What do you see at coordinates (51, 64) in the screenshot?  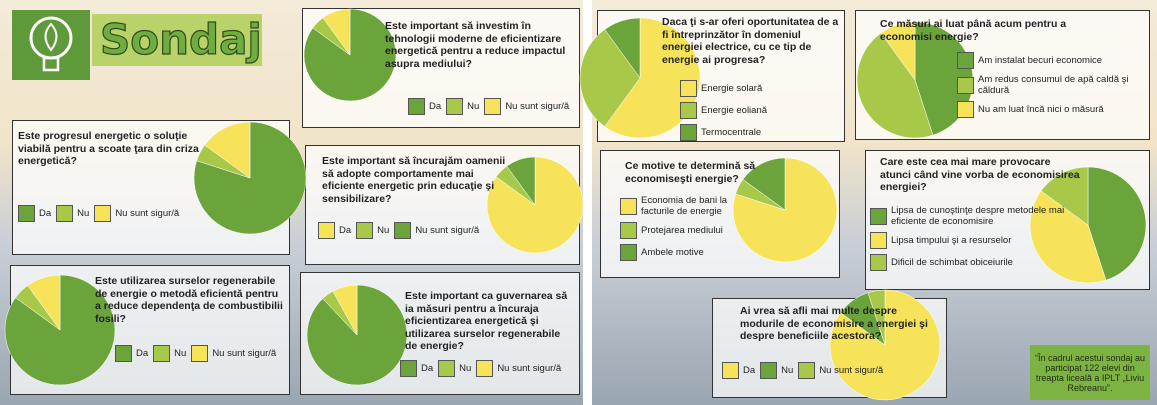 I see `bulb-base` at bounding box center [51, 64].